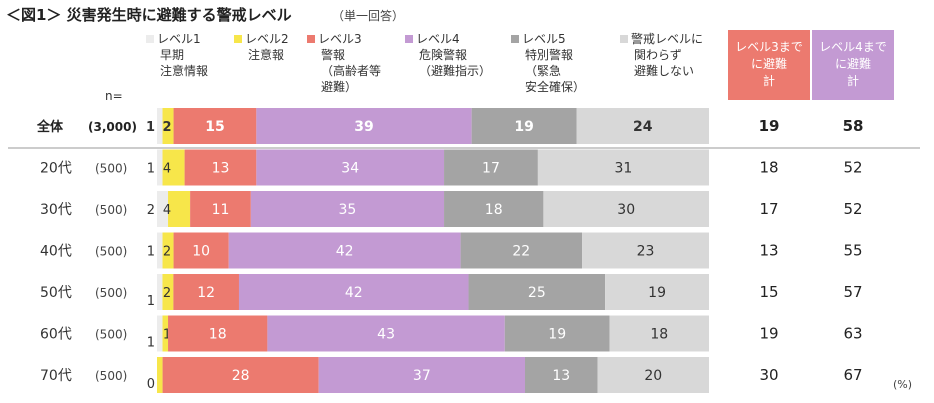 This screenshot has height=403, width=934. Describe the element at coordinates (56, 293) in the screenshot. I see `category-label: 50代` at that location.